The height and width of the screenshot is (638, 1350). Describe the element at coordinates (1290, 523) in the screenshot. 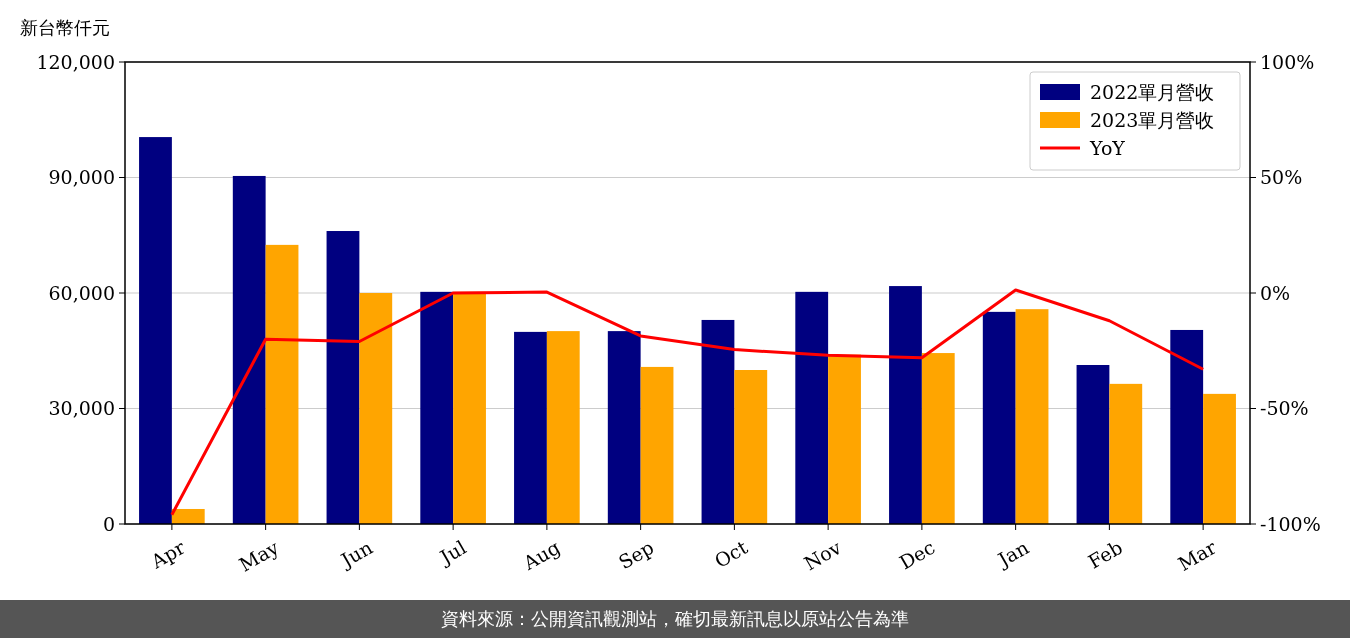

I see `y2-tick-label: -100%` at that location.